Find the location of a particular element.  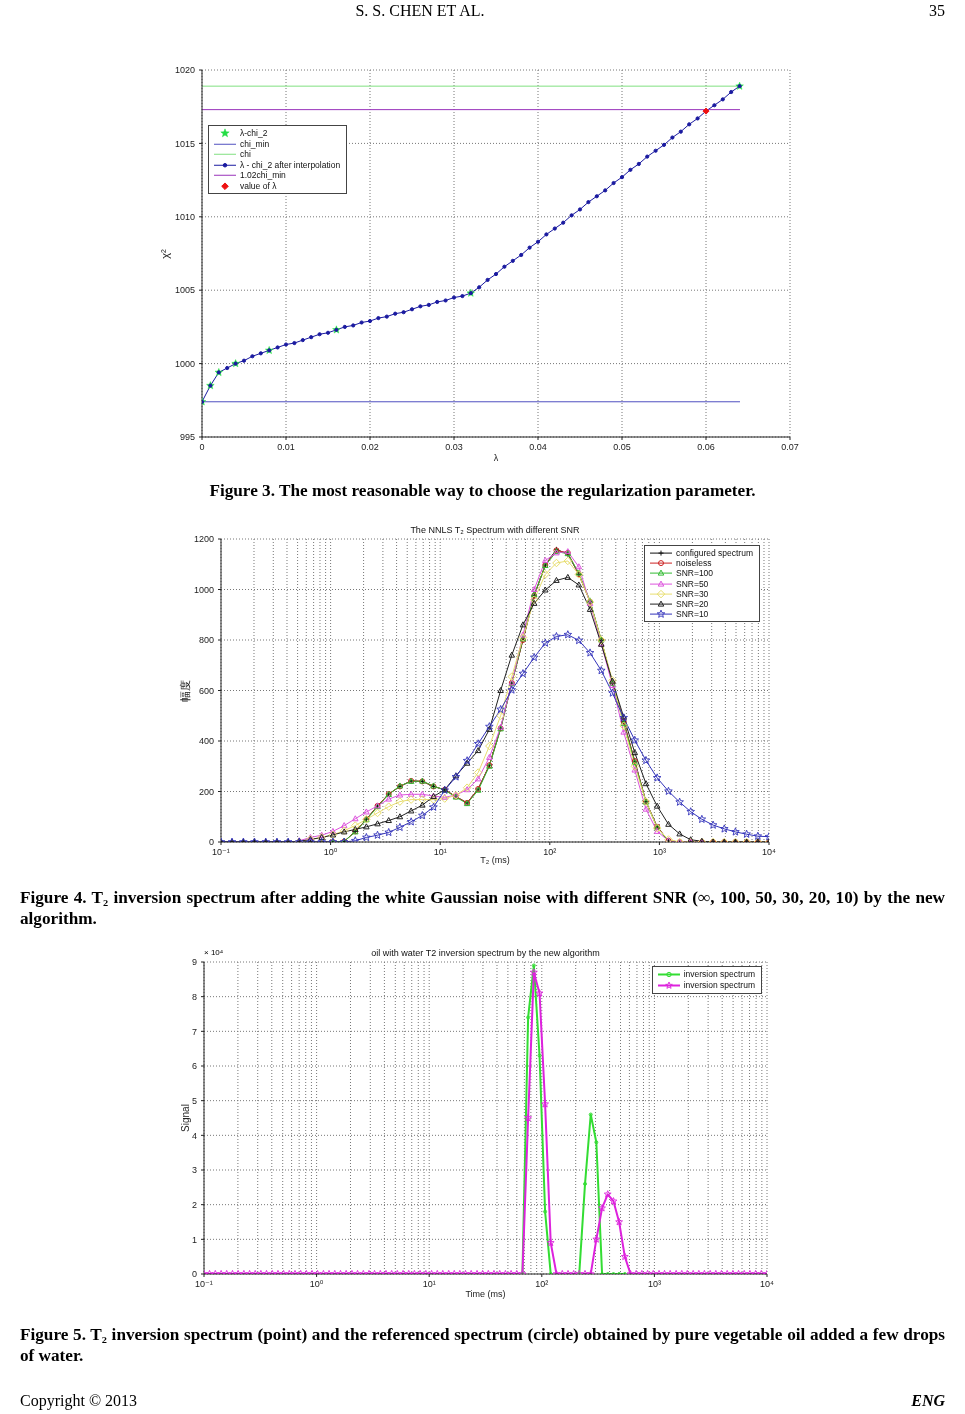

y-tick-label: 200 is located at coordinates (206, 791).